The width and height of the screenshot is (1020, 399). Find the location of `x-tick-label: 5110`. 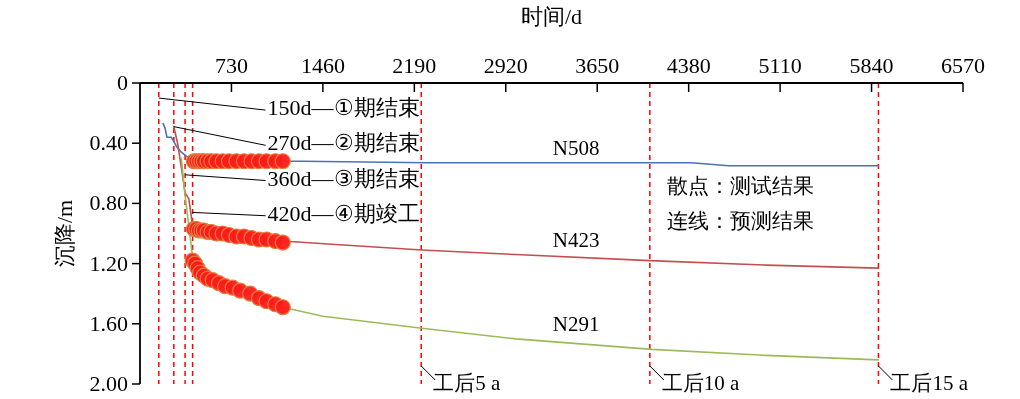

x-tick-label: 5110 is located at coordinates (780, 65).